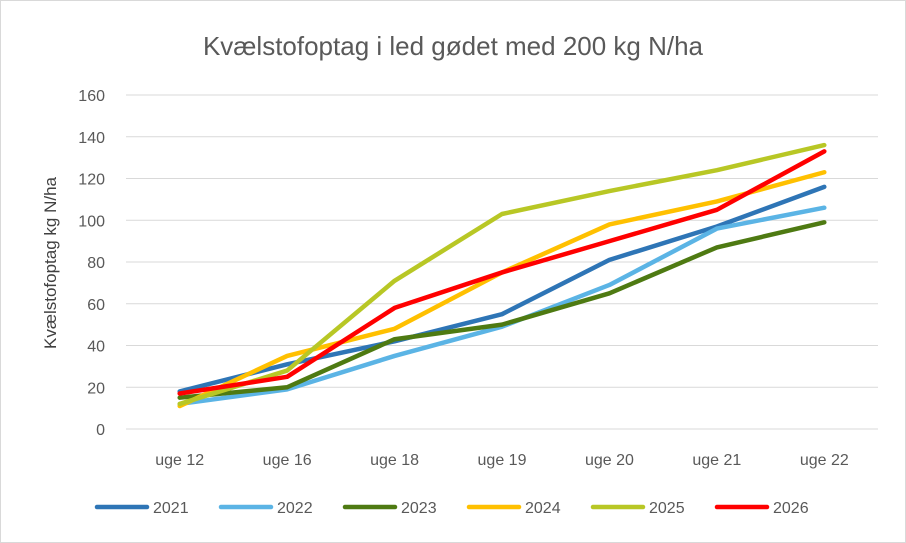 The image size is (906, 543). Describe the element at coordinates (96, 347) in the screenshot. I see `y-tick-label: 40` at that location.